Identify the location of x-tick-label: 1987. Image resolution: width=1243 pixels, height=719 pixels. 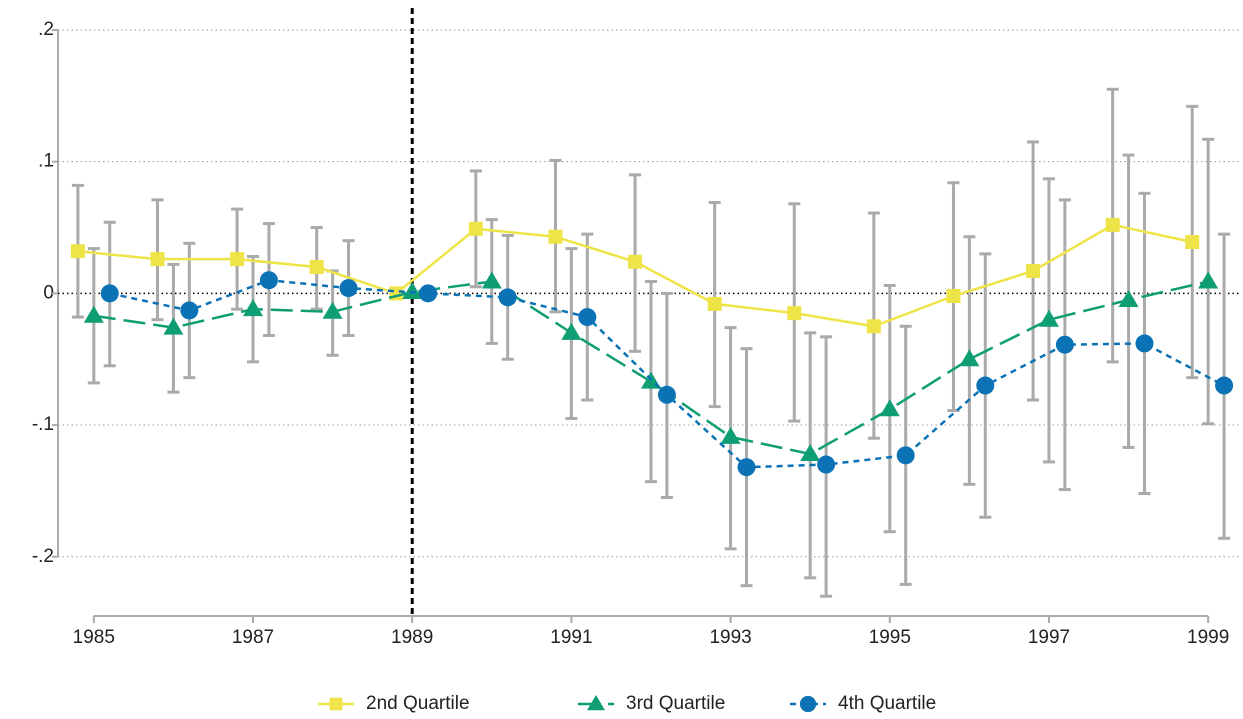
(253, 637).